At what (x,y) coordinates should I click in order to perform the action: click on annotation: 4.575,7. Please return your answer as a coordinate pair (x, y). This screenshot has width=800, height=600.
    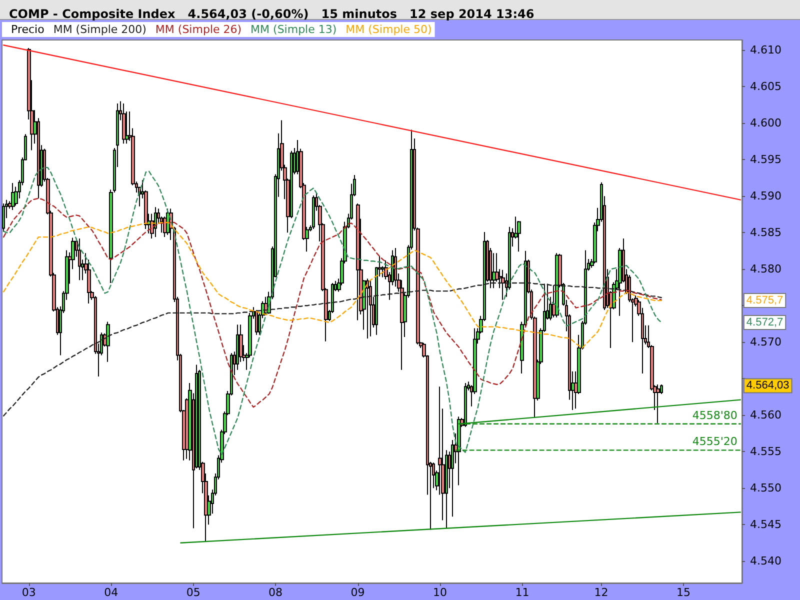
    Looking at the image, I should click on (765, 300).